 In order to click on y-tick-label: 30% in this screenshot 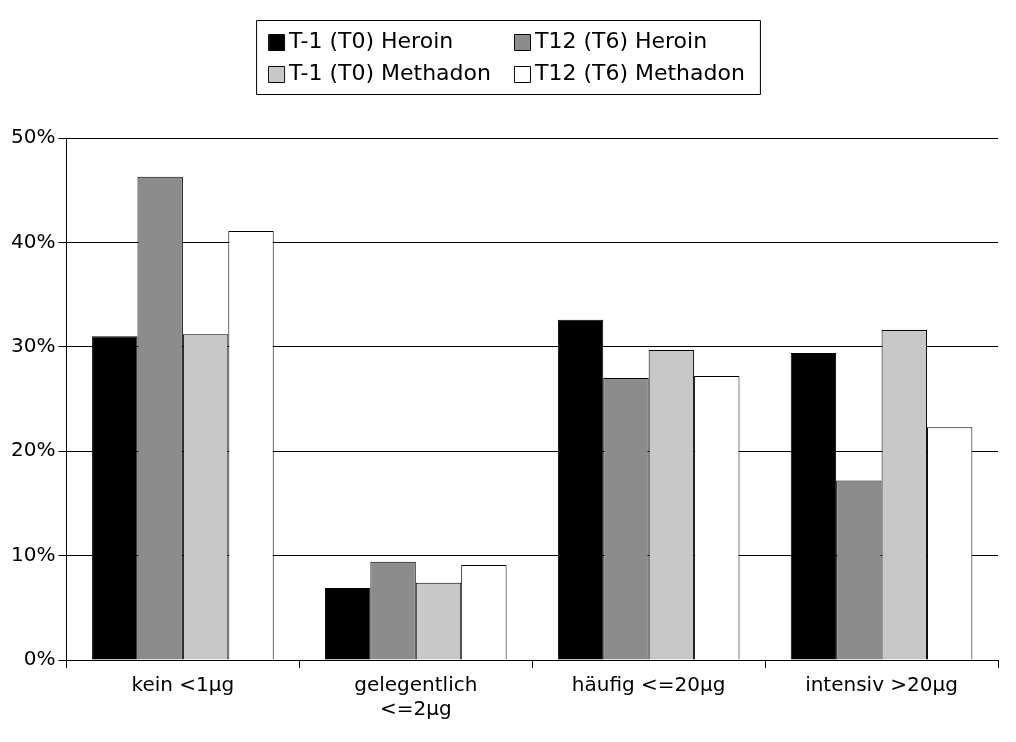, I will do `click(33, 345)`.